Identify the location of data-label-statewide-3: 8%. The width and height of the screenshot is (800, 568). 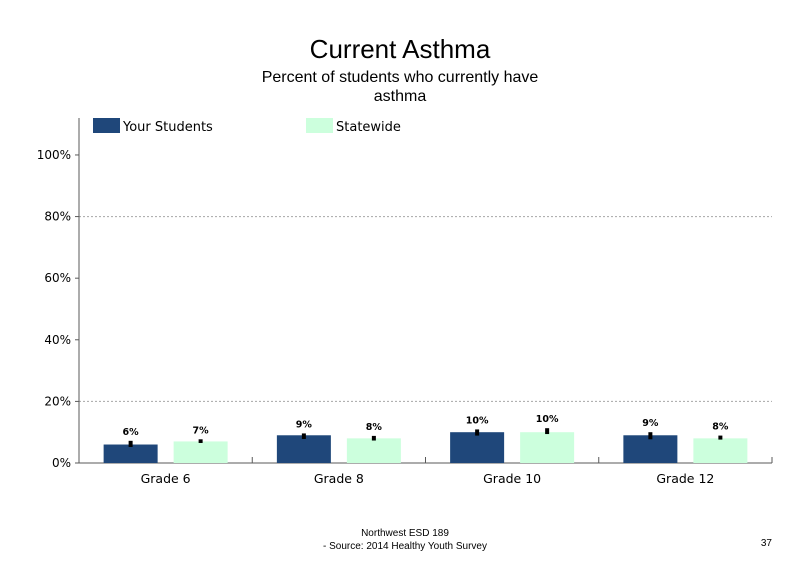
(720, 427).